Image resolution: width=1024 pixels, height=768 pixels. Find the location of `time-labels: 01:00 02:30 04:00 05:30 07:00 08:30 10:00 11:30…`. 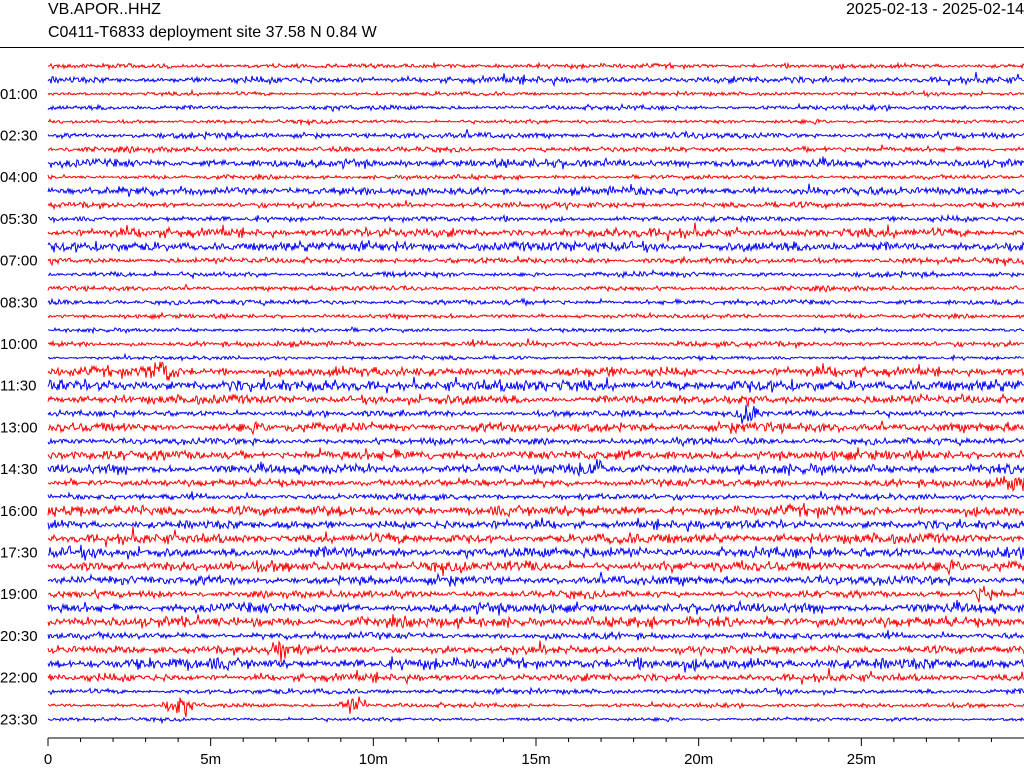

time-labels: 01:00 02:30 04:00 05:30 07:00 08:30 10:00 11:30… is located at coordinates (19, 407).